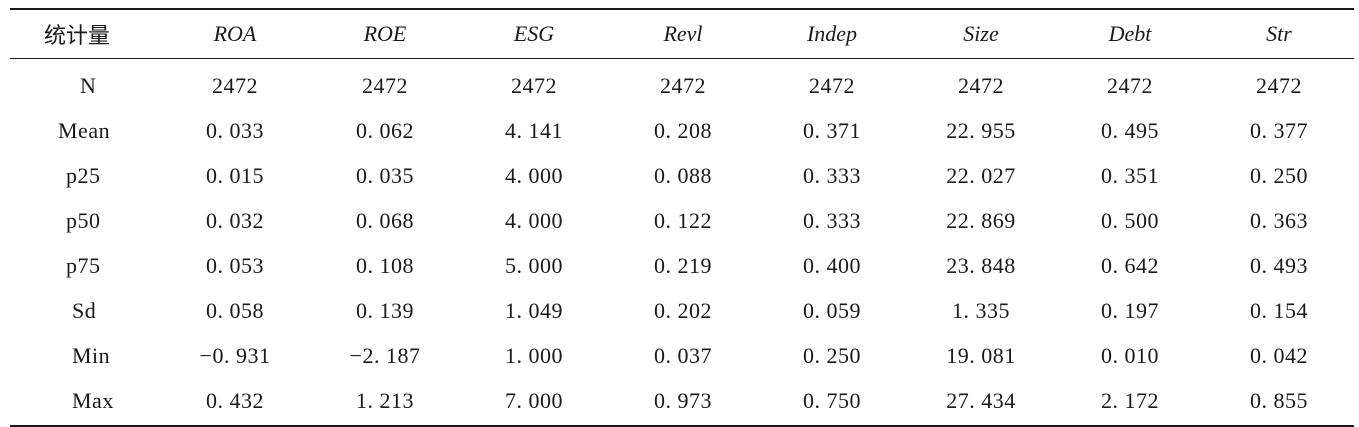  What do you see at coordinates (534, 265) in the screenshot?
I see `table-cell: 5. 000` at bounding box center [534, 265].